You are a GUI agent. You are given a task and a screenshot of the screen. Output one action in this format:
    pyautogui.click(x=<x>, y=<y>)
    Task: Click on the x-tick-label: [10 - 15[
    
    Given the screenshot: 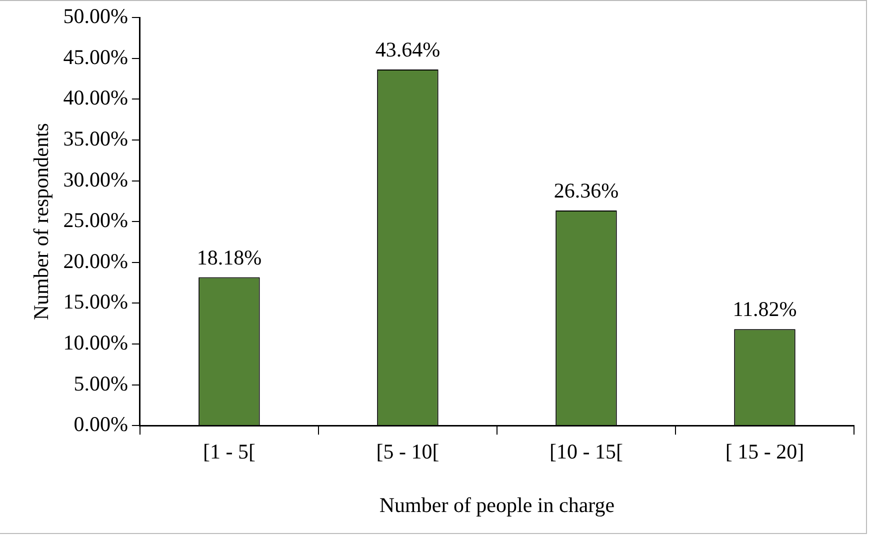 What is the action you would take?
    pyautogui.click(x=586, y=452)
    